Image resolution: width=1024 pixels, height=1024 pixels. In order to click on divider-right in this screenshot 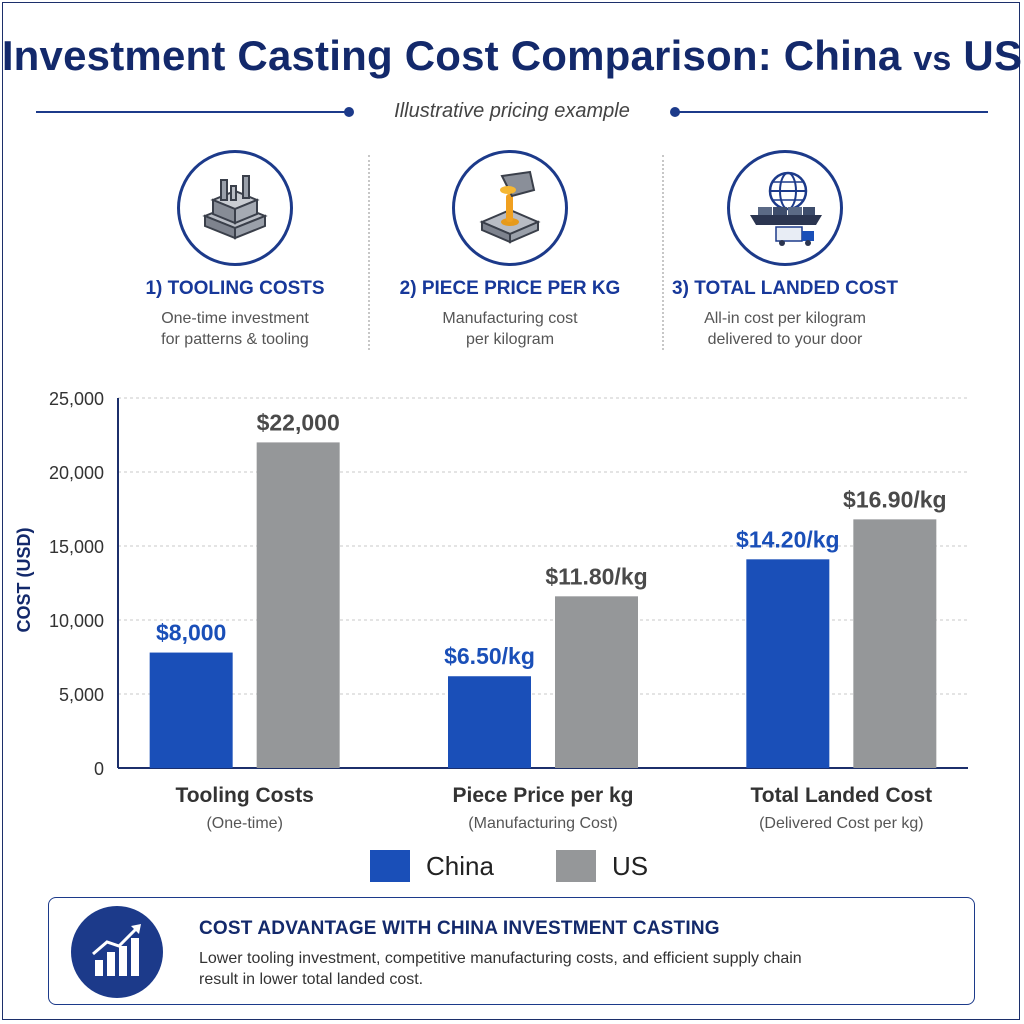, I will do `click(833, 112)`.